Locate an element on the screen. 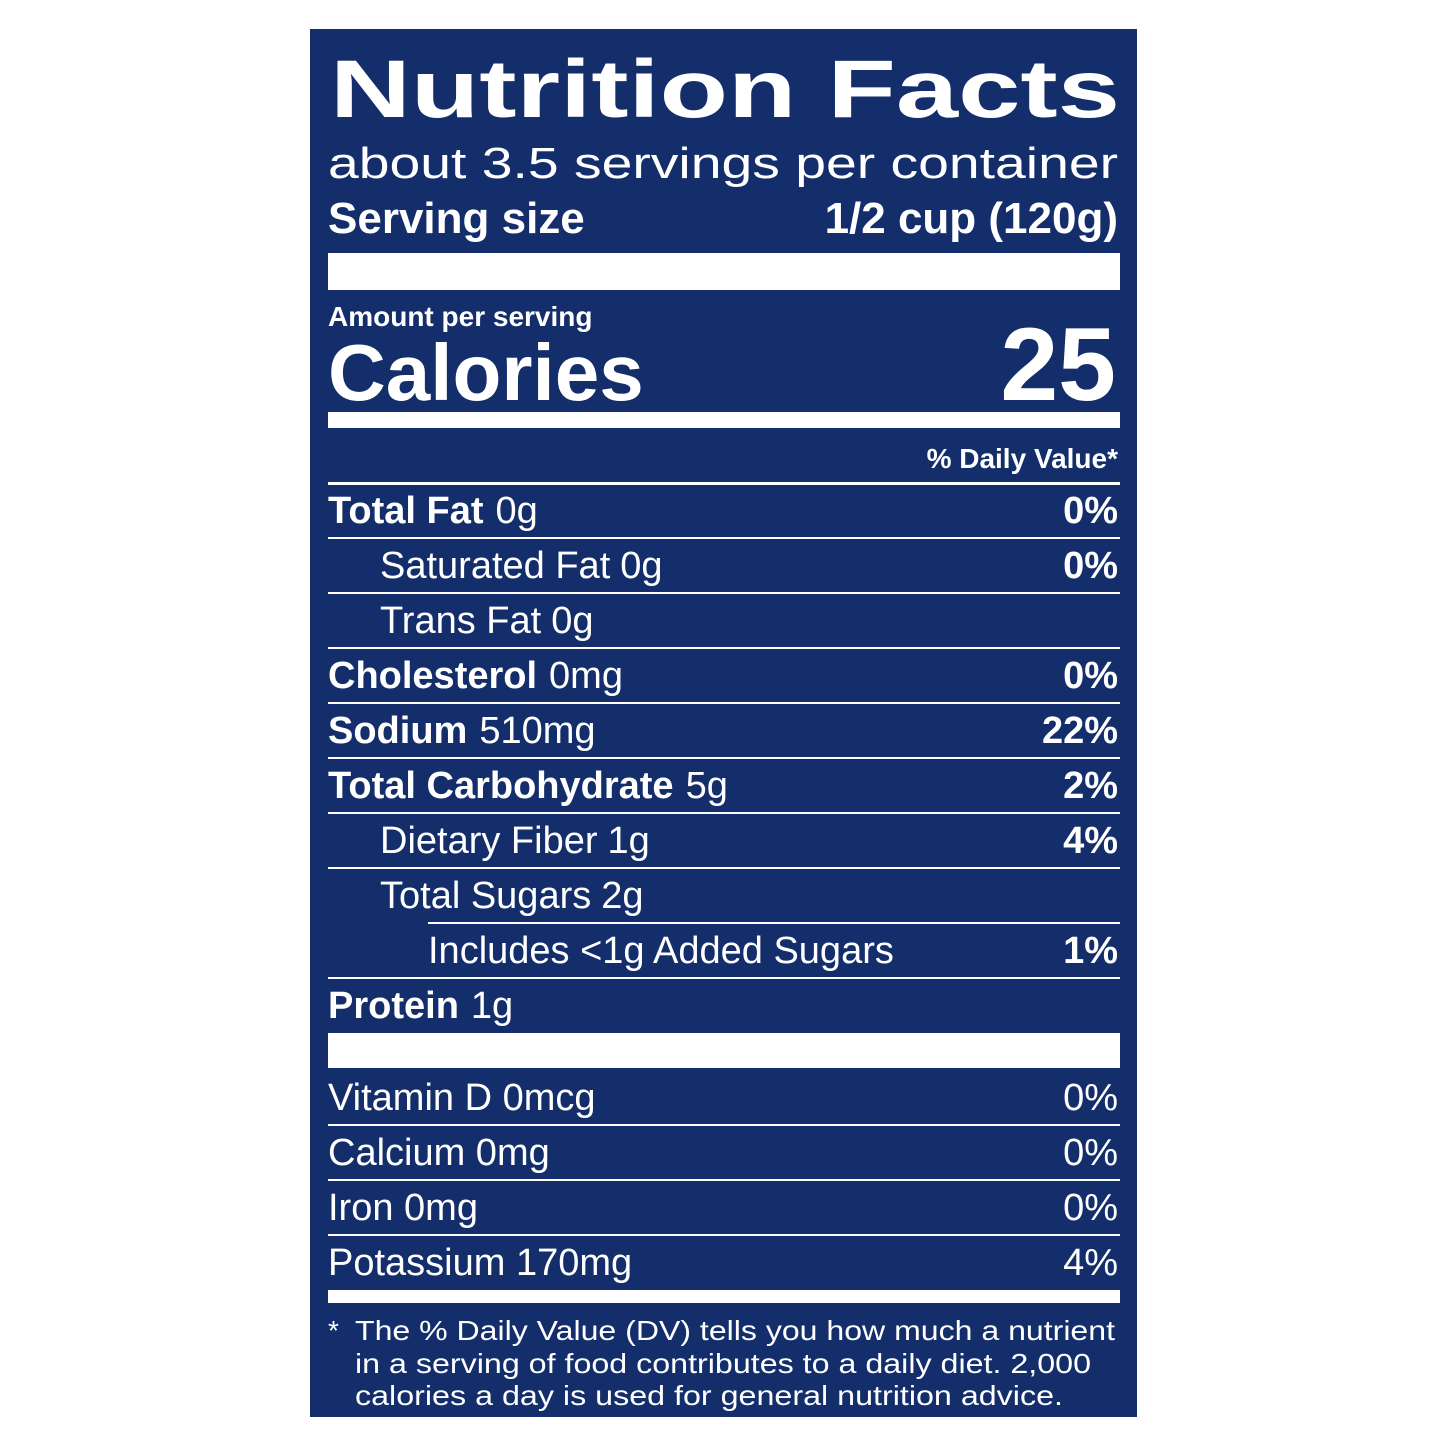  nutrient: Total Carbohydrate 5g is located at coordinates (528, 786).